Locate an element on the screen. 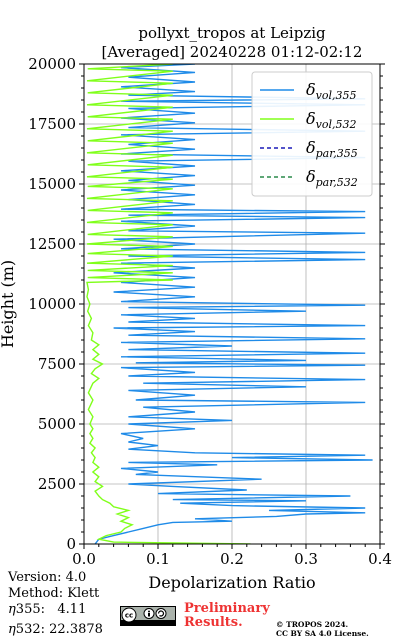 This screenshot has height=640, width=400. y-axis-label: Height (m) is located at coordinates (8, 304).